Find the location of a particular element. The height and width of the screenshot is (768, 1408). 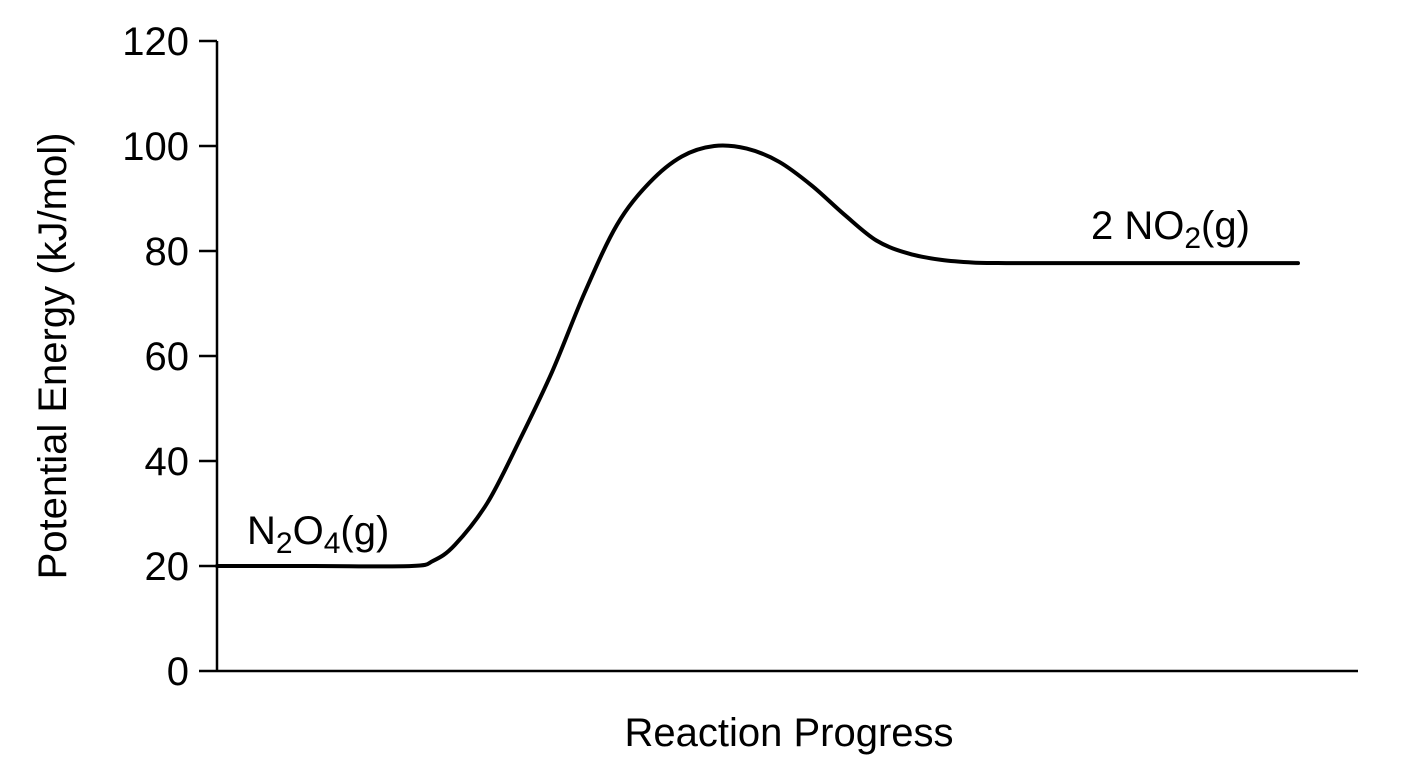

reactant-n: N is located at coordinates (261, 531).